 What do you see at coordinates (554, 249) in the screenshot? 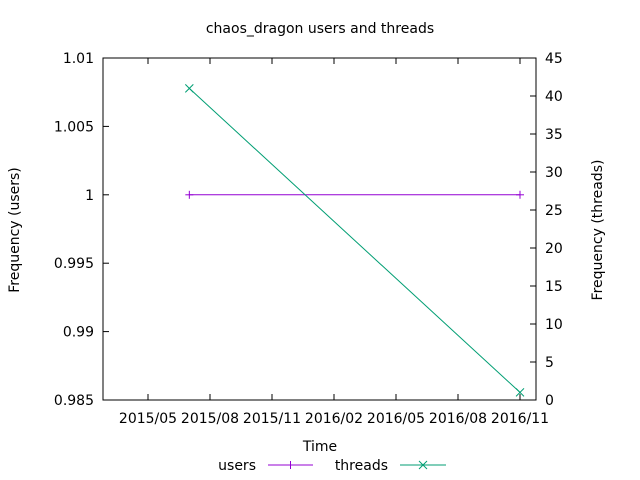
I see `y-tick-label-right: 20` at bounding box center [554, 249].